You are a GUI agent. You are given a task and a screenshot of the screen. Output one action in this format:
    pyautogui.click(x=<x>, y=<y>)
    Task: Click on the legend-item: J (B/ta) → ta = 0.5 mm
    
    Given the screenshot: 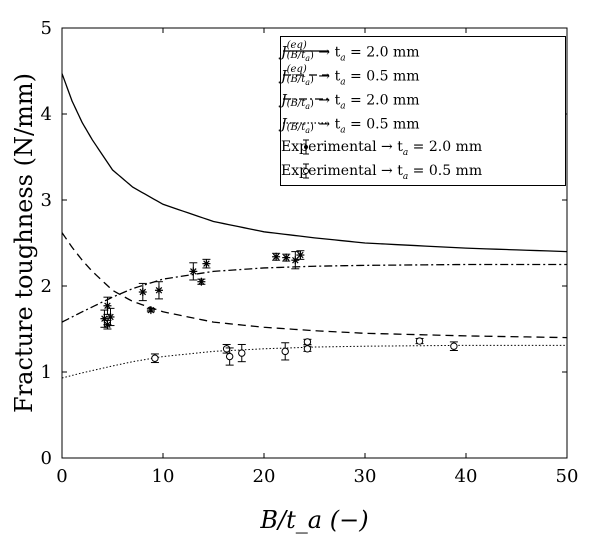 What is the action you would take?
    pyautogui.click(x=350, y=124)
    